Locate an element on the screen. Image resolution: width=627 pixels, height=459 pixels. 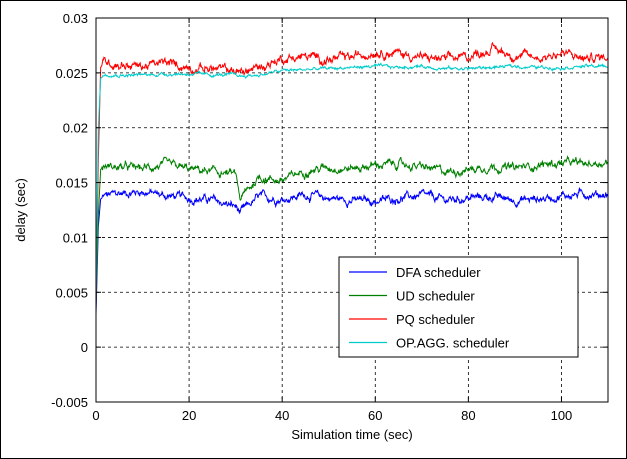
y-tick-label: 0.03 is located at coordinates (75, 18).